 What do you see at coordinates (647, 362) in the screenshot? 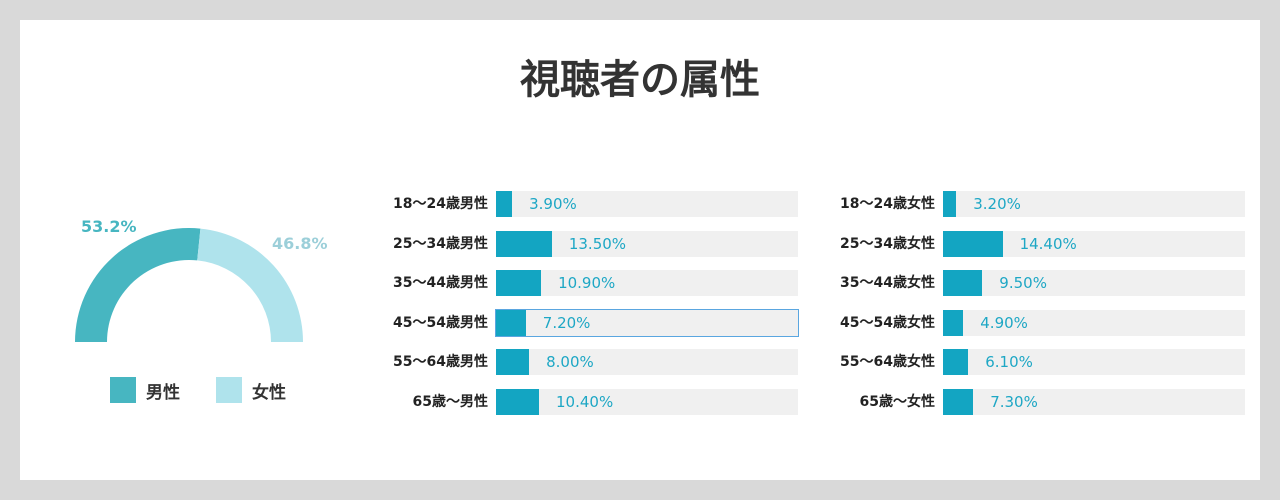
I see `bar-track: 8.00%` at bounding box center [647, 362].